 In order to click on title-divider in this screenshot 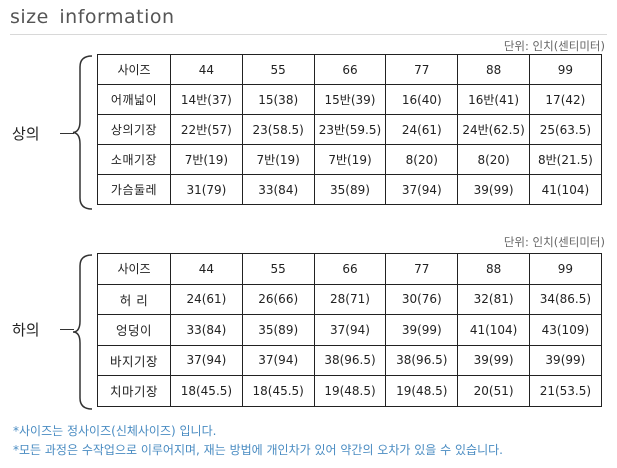, I will do `click(308, 34)`.